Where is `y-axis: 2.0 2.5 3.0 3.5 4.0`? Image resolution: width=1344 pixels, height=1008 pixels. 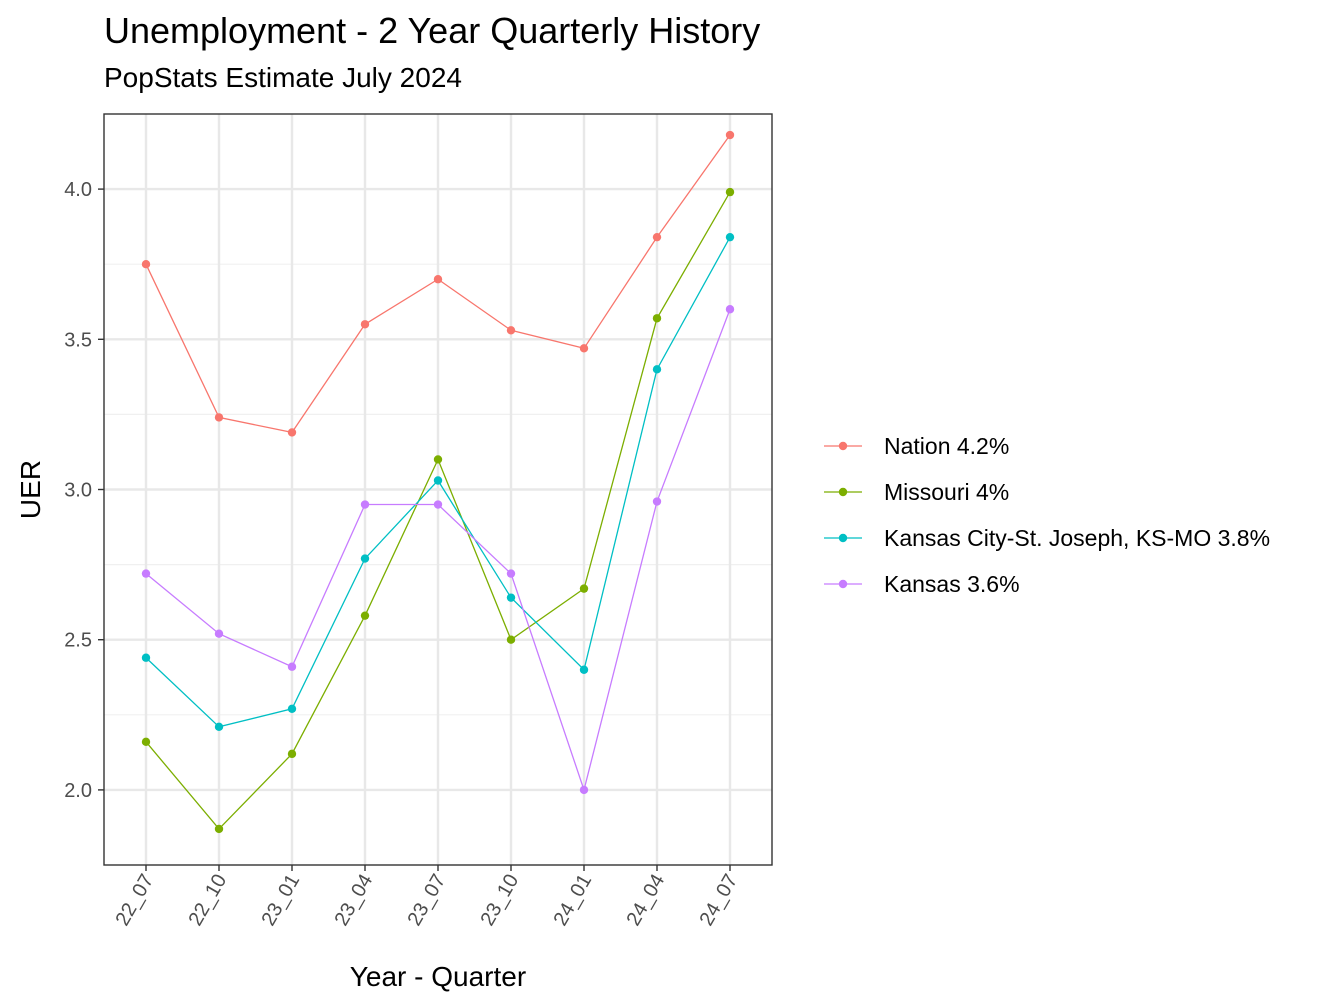
y-axis: 2.0 2.5 3.0 3.5 4.0 is located at coordinates (84, 490).